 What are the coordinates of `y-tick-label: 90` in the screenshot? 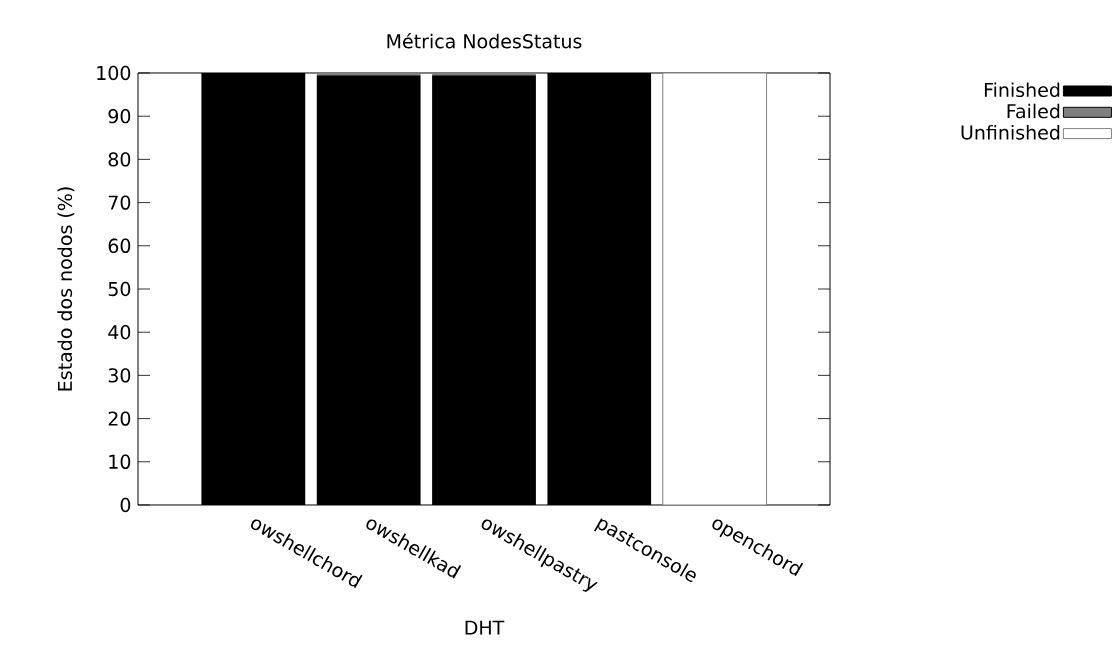 It's located at (119, 116).